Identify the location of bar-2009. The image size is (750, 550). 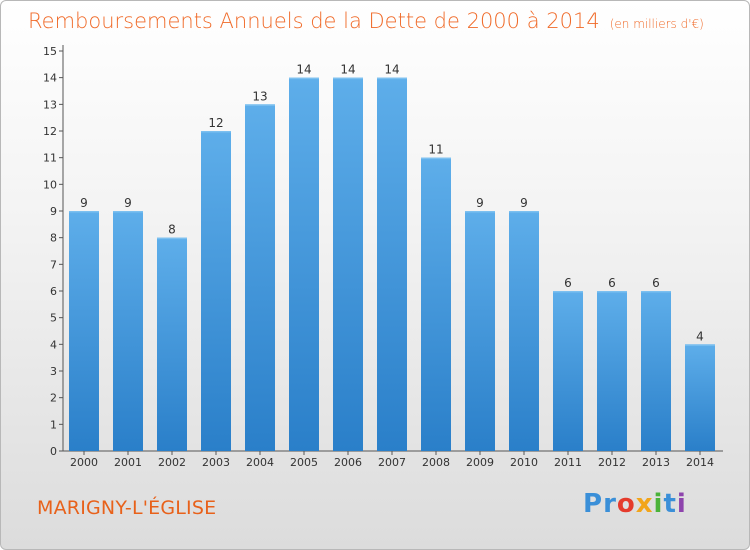
(480, 331).